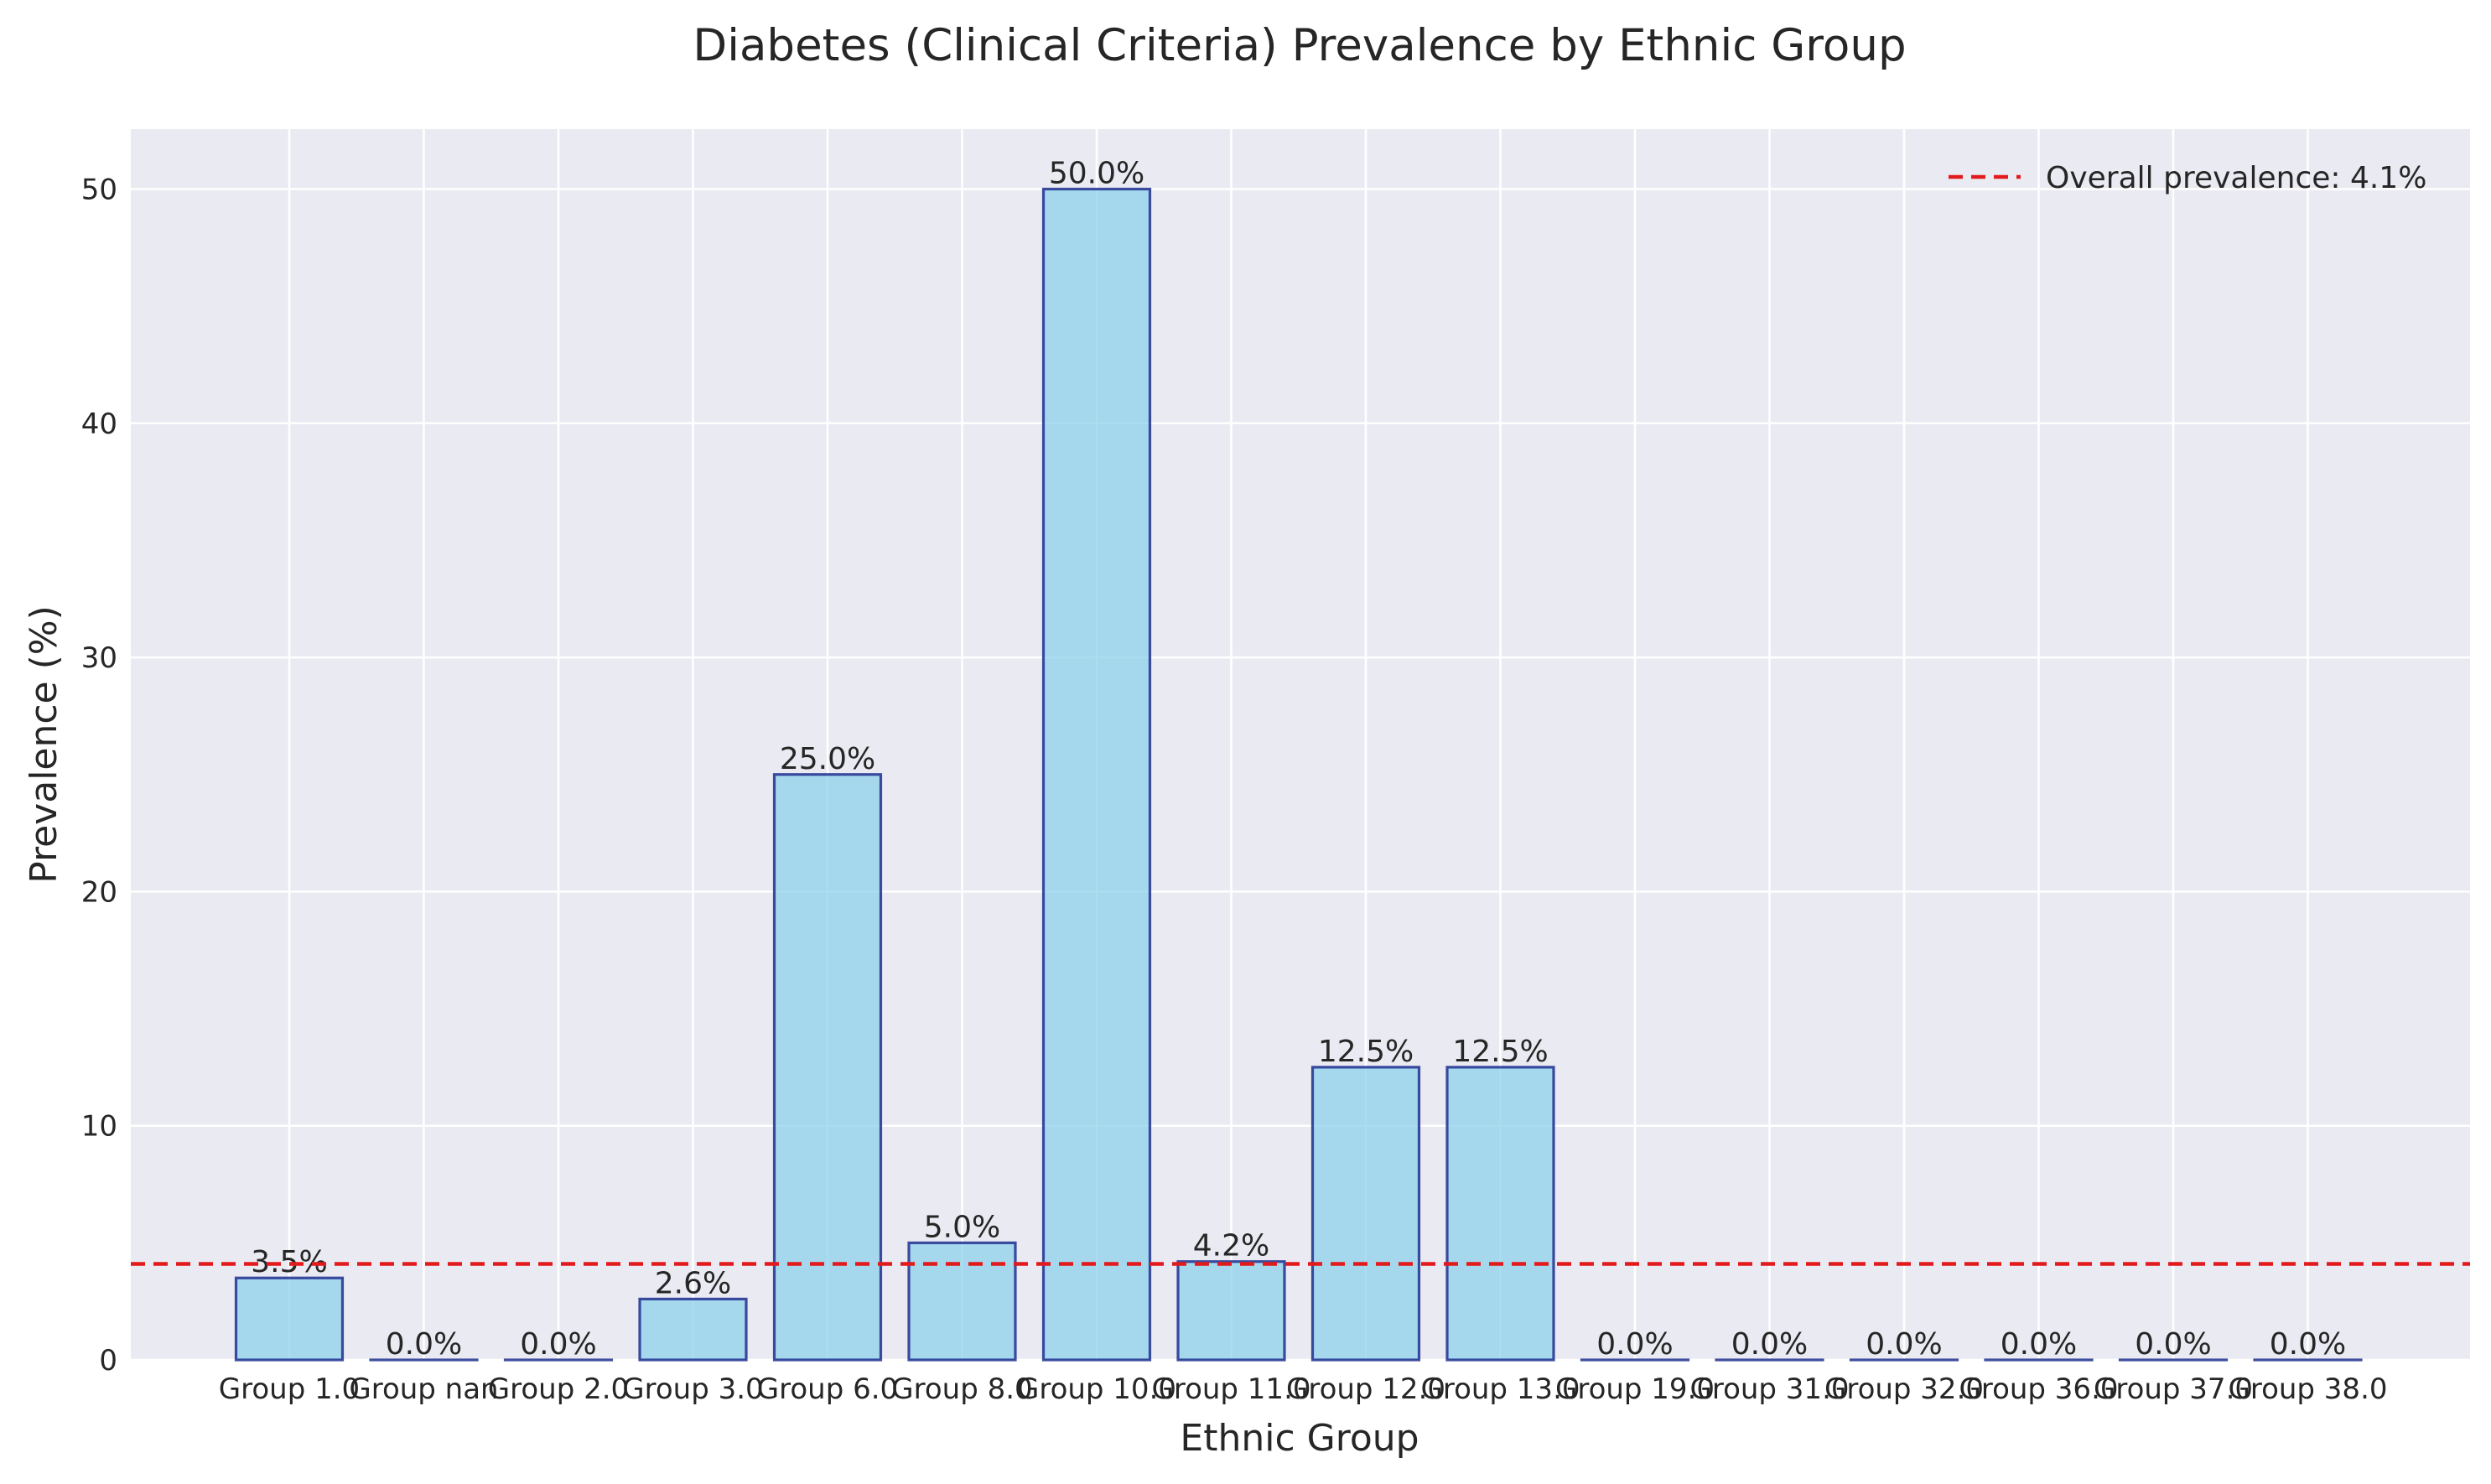 This screenshot has width=2491, height=1484. Describe the element at coordinates (2038, 1389) in the screenshot. I see `x-tick-label: Group 36.0` at that location.